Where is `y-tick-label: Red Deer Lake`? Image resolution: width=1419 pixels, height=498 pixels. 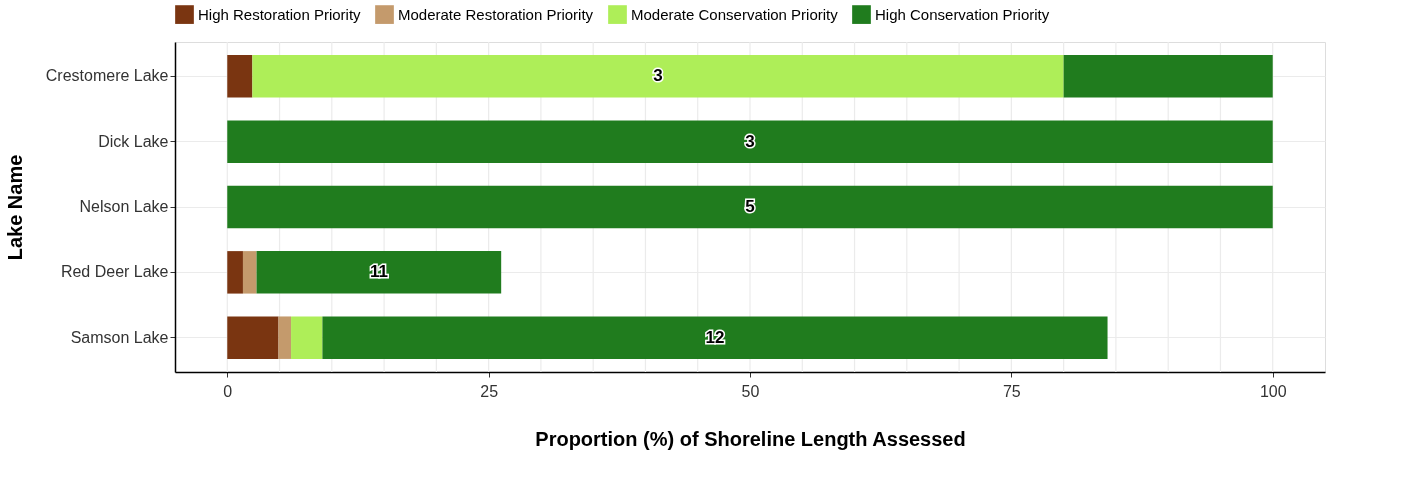
y-tick-label: Red Deer Lake is located at coordinates (114, 272).